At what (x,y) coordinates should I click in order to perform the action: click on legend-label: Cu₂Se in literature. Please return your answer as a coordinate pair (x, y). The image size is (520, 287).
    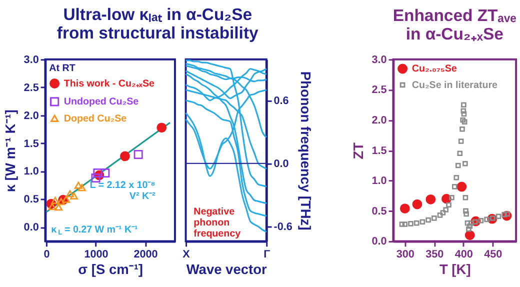
    Looking at the image, I should click on (455, 85).